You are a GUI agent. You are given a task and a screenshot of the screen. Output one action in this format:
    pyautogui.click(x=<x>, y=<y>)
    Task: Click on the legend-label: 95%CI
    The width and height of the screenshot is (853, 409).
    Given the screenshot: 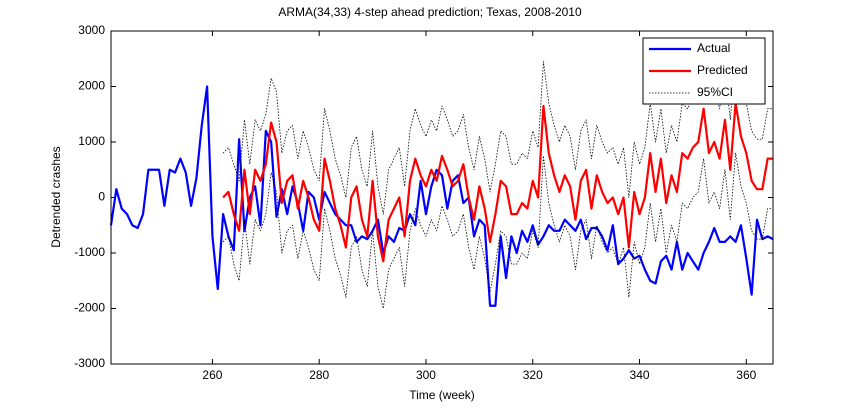 What is the action you would take?
    pyautogui.click(x=715, y=92)
    